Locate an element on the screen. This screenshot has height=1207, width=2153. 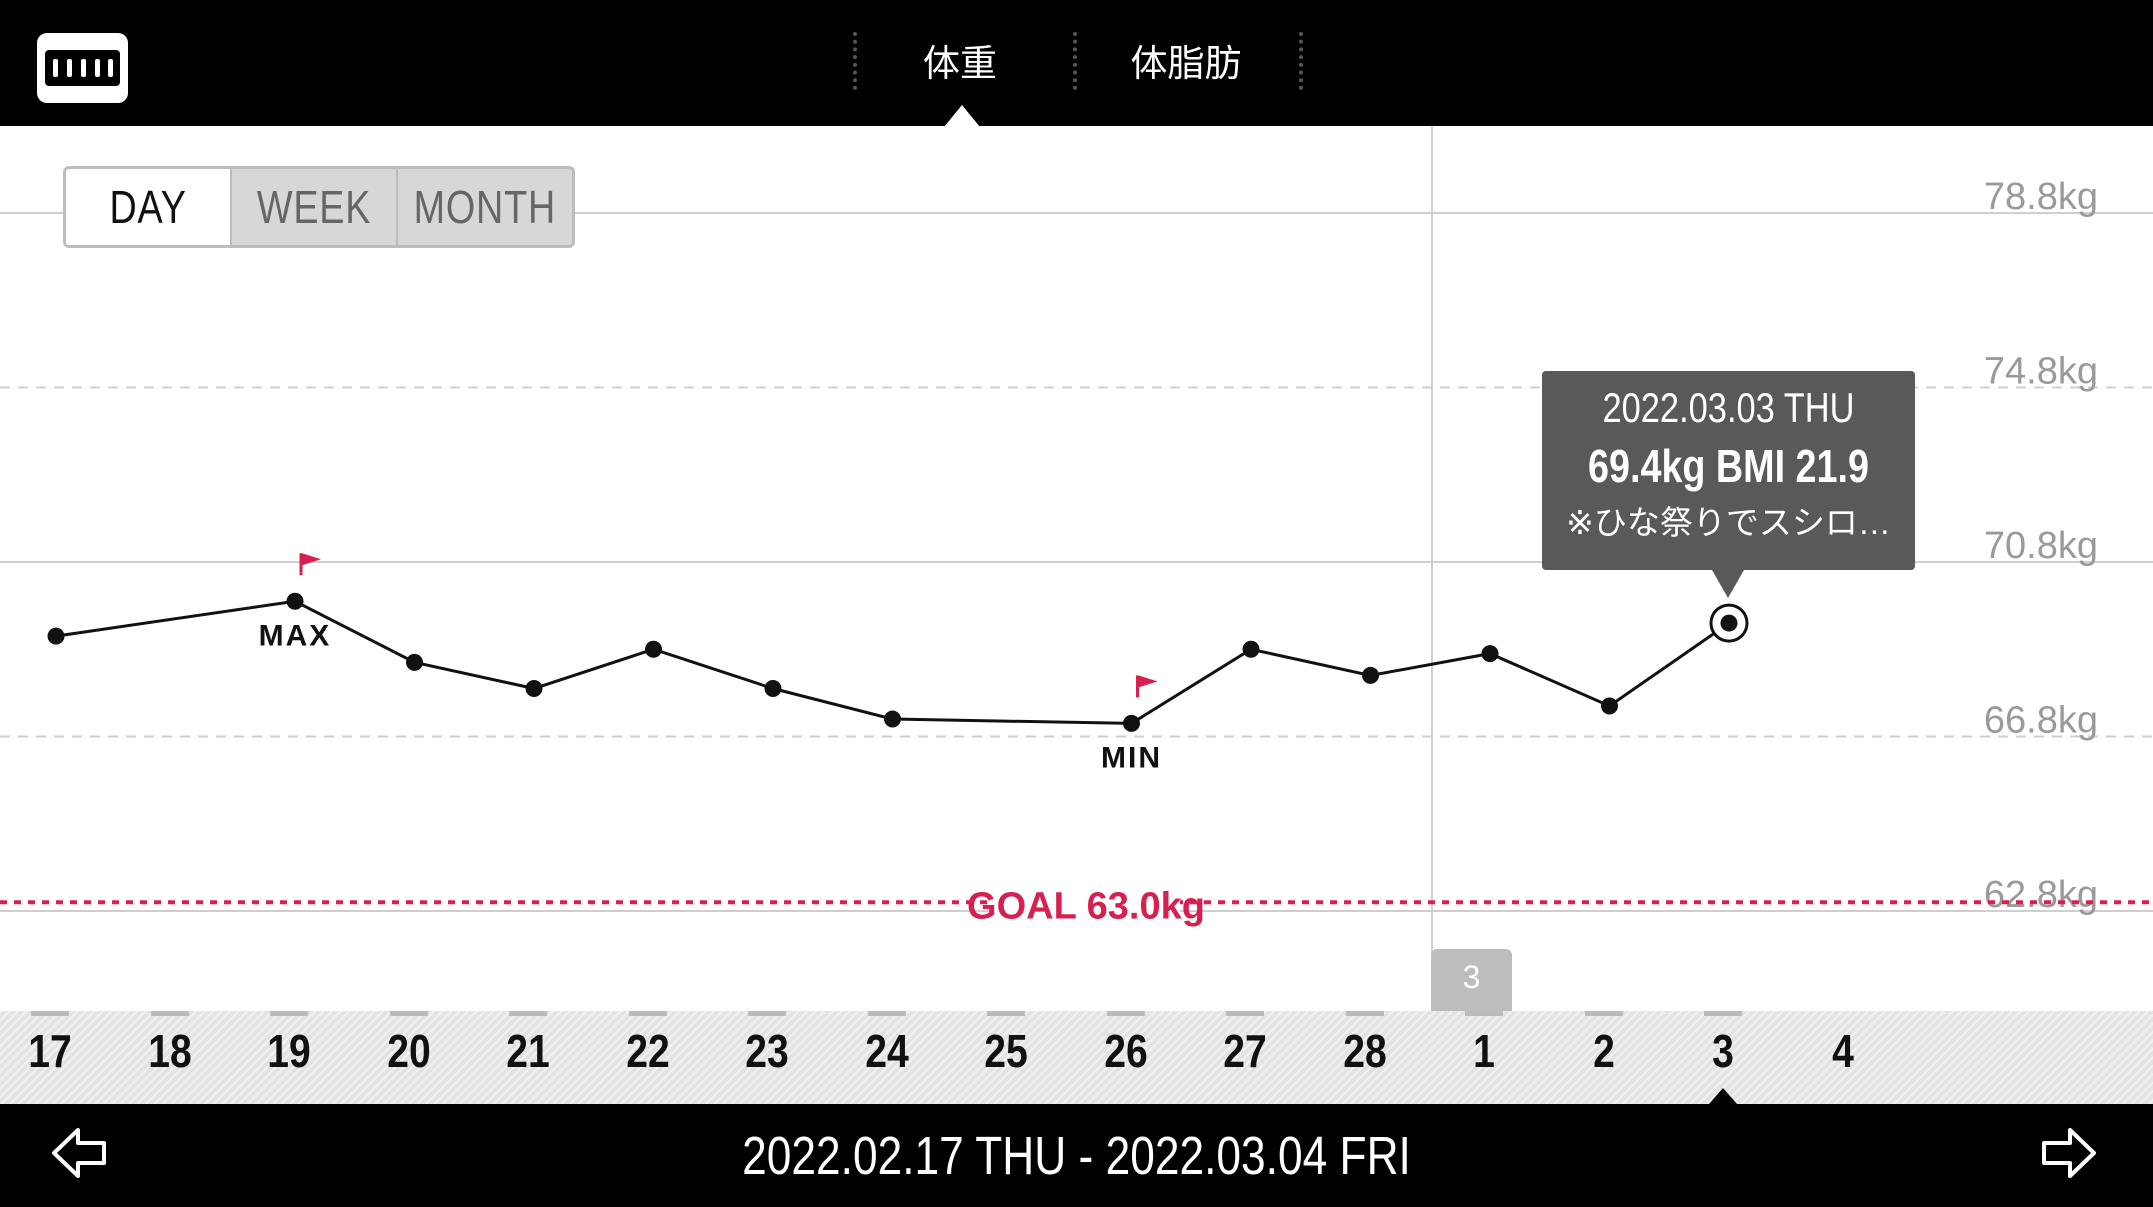
tooltip-value: 69.4kg BMI 21.9 is located at coordinates (1728, 466).